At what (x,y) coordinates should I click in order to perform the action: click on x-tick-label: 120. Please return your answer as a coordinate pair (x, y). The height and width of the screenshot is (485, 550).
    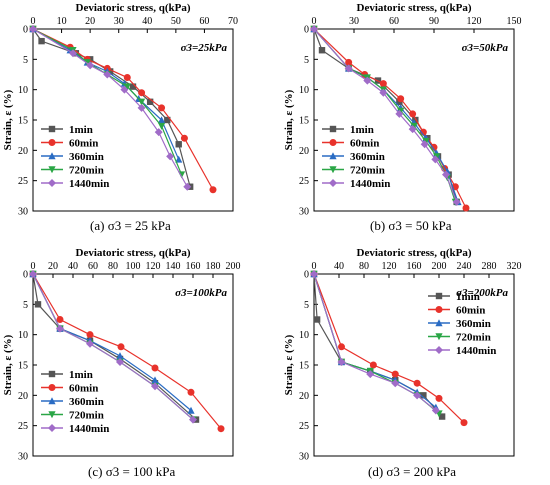
    Looking at the image, I should click on (389, 266).